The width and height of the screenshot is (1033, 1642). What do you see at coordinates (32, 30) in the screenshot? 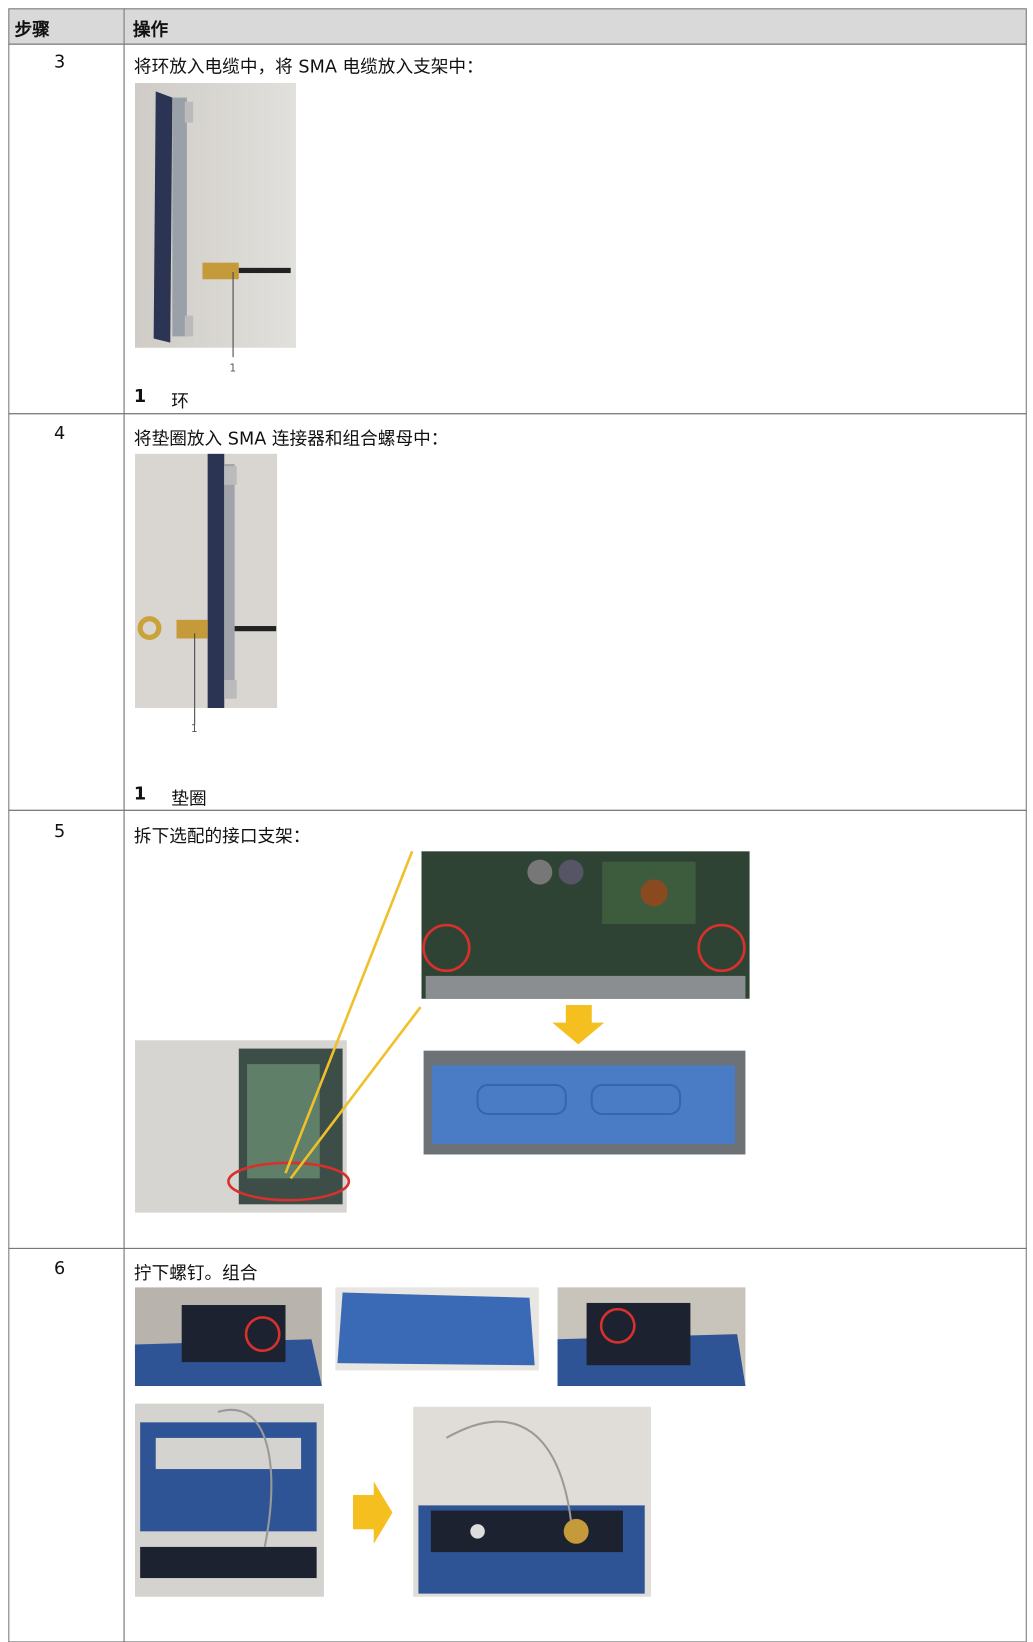
I see `header-text: 步骤` at bounding box center [32, 30].